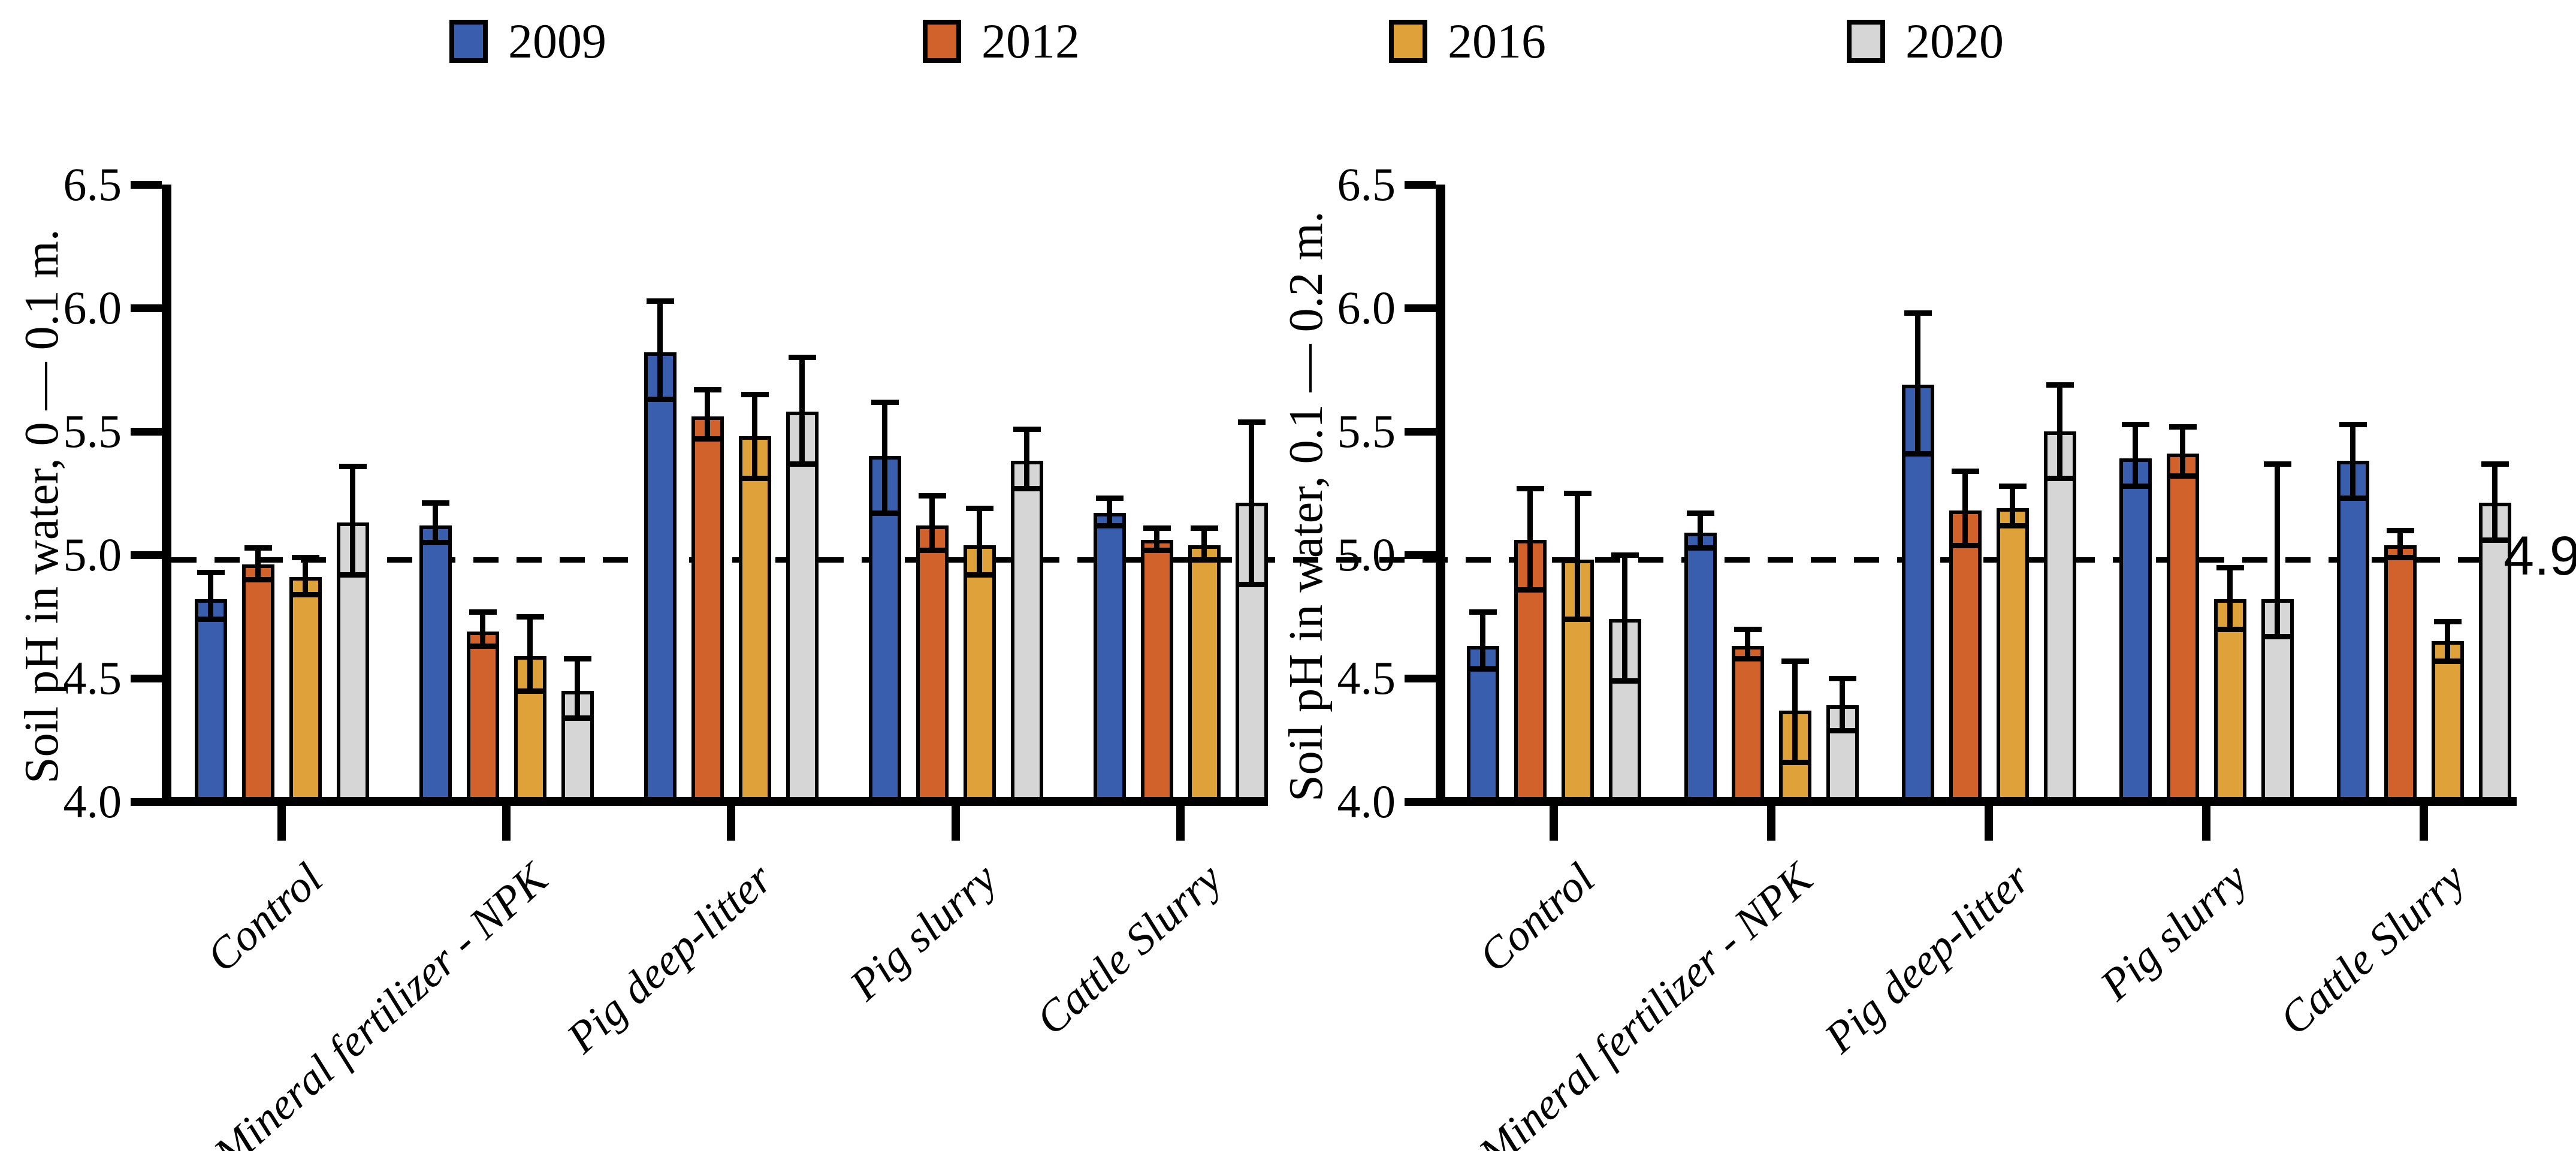  Describe the element at coordinates (352, 663) in the screenshot. I see `bar-2020-Control` at that location.